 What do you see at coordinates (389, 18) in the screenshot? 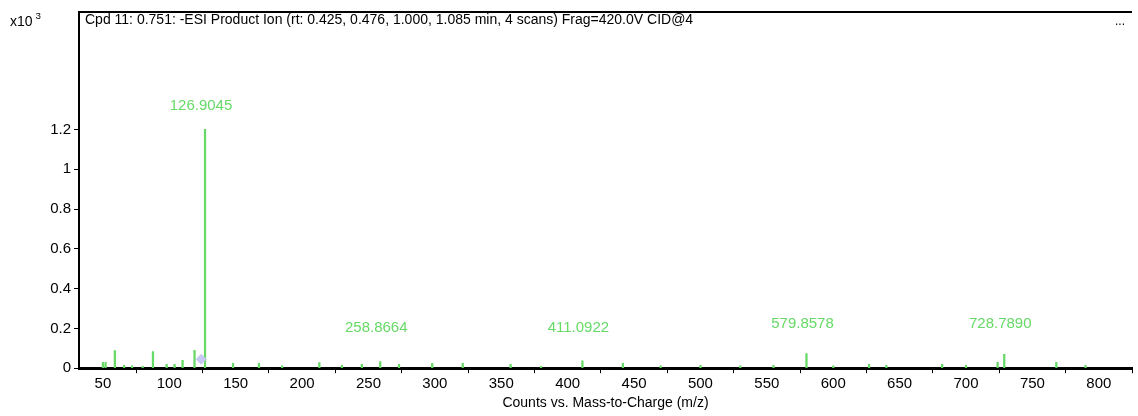
I see `chart-title: Cpd 11: 0.751: -ESI Product Ion (rt: 0.425, 0.476, 1.000, 1.085 min, 4 scans) Frag=420.0V CID@4` at bounding box center [389, 18].